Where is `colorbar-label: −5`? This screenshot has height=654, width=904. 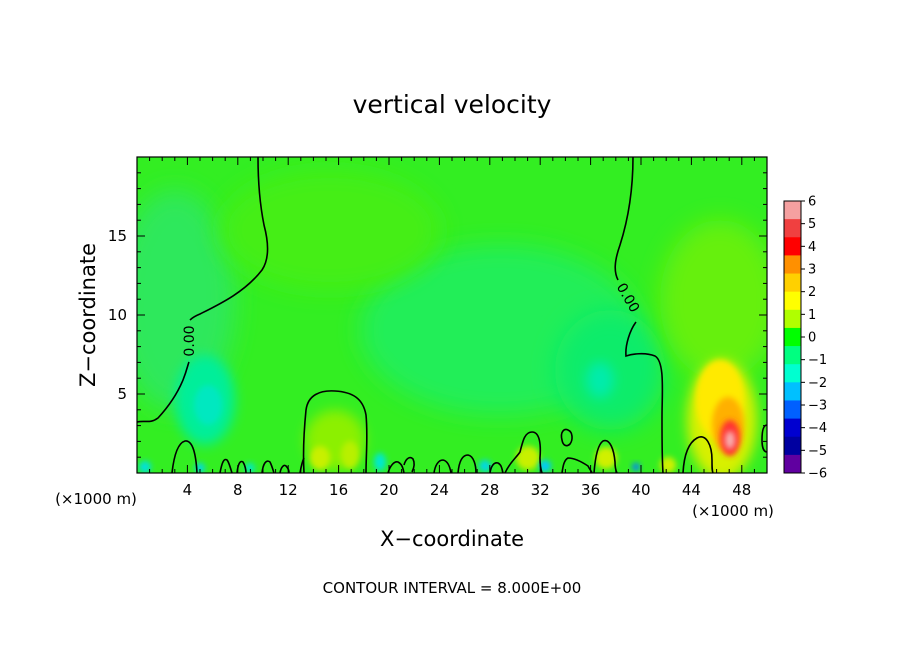
colorbar-label: −5 is located at coordinates (817, 451).